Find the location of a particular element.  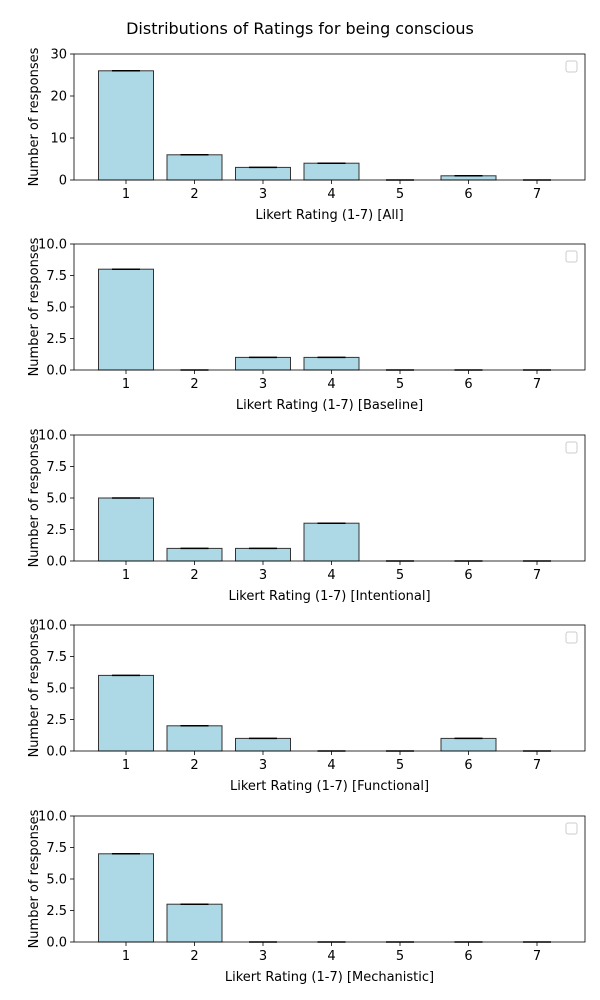

y-tick-label: 30 is located at coordinates (58, 55).